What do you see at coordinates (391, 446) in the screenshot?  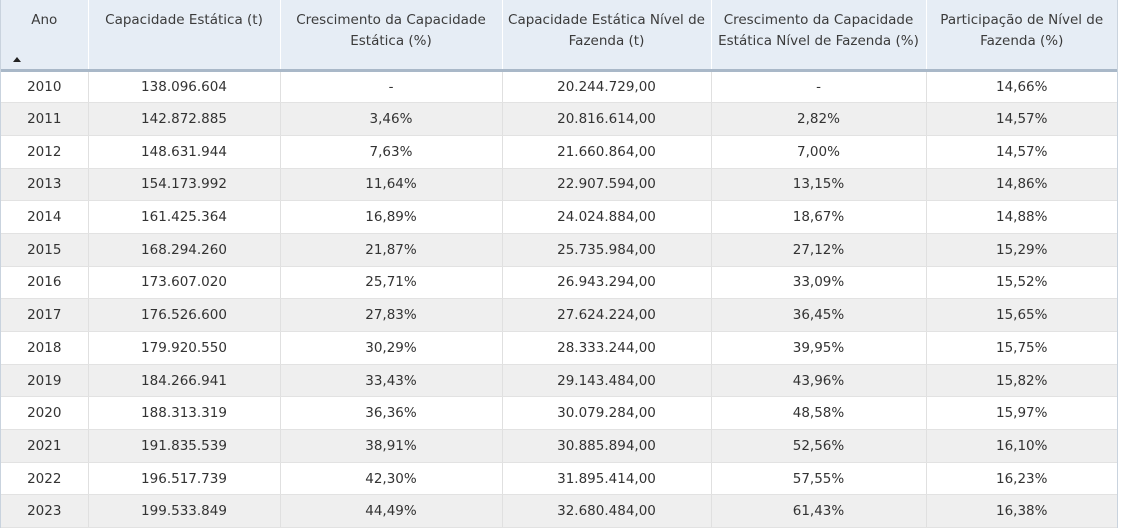 I see `cell-crescimento: 38,91%` at bounding box center [391, 446].